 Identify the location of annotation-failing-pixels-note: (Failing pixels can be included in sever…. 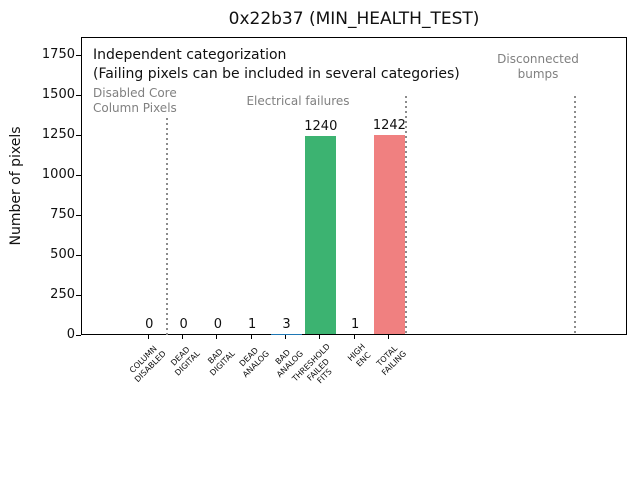
(276, 74).